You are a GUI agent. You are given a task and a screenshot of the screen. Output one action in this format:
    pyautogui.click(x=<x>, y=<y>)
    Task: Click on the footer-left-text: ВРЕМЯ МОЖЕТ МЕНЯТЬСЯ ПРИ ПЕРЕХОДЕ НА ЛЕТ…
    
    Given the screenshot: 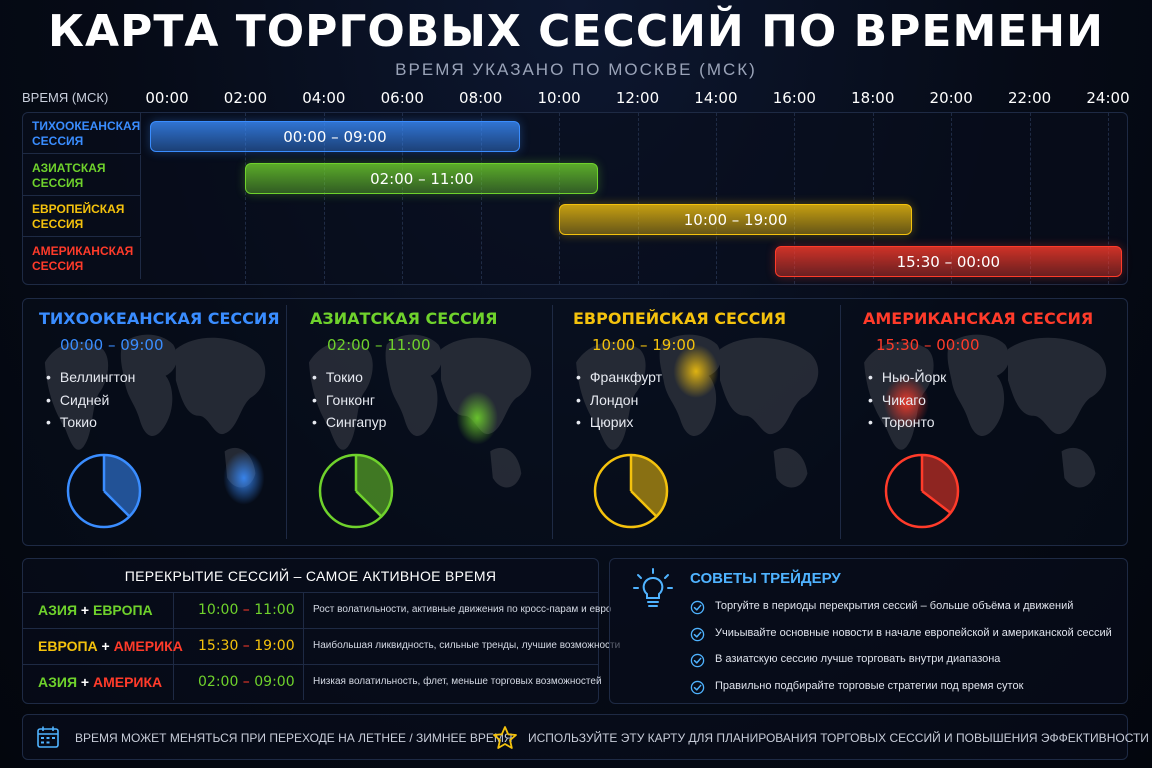 What is the action you would take?
    pyautogui.click(x=294, y=738)
    